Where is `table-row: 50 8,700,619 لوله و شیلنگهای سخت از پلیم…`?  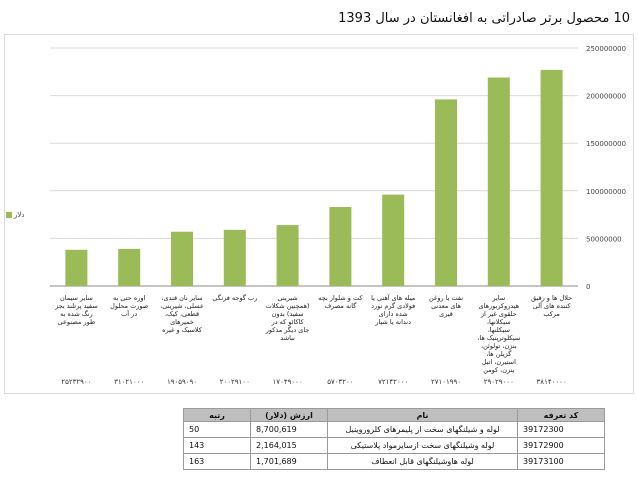 table-row: 50 8,700,619 لوله و شیلنگهای سخت از پلیم… is located at coordinates (394, 429).